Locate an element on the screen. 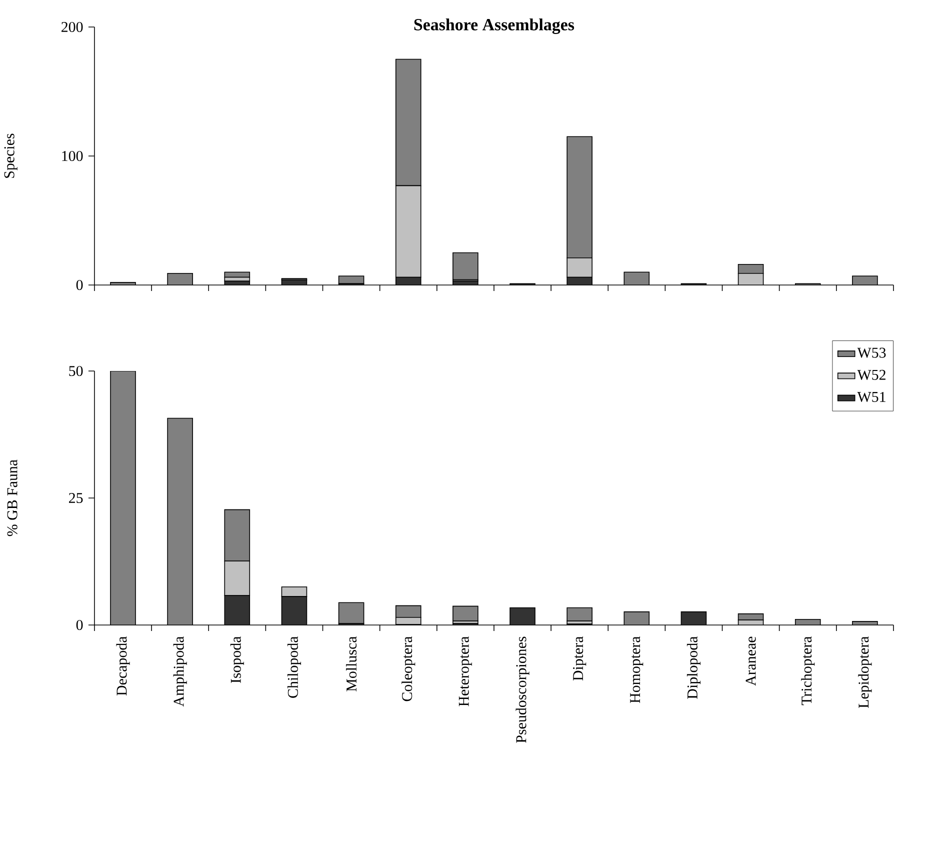  x-tick-label: Decapoda is located at coordinates (123, 666).